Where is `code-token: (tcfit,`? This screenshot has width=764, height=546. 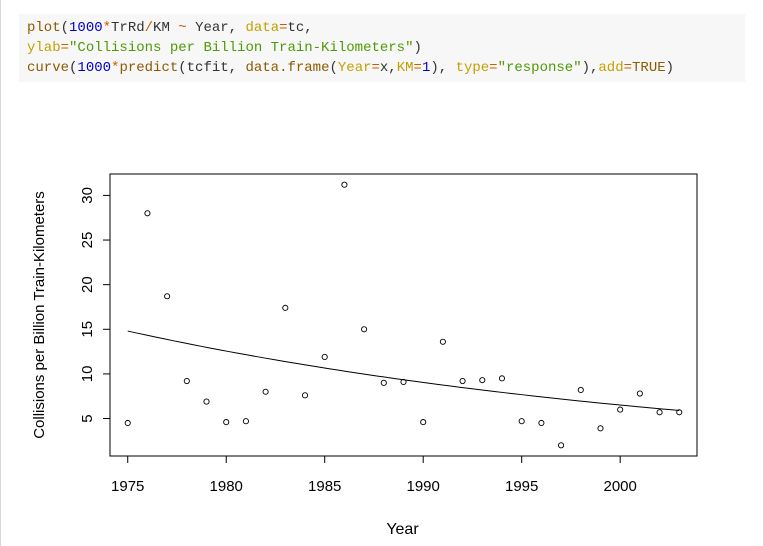
code-token: (tcfit, is located at coordinates (212, 68).